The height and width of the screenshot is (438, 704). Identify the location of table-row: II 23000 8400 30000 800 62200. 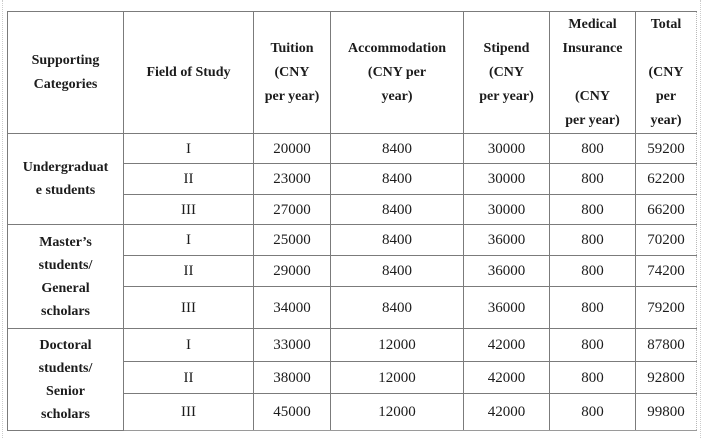
(352, 179).